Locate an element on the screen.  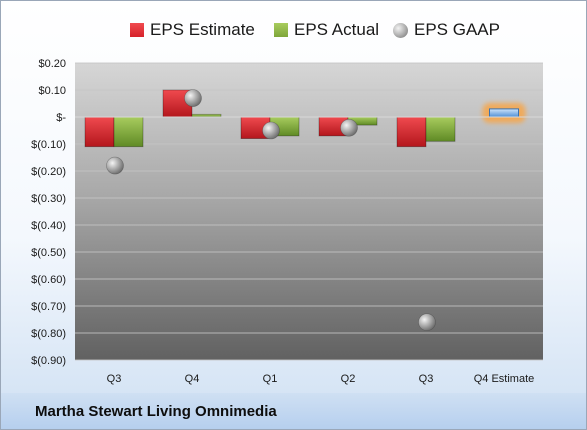
y-tick-label: $(0.70) is located at coordinates (48, 307).